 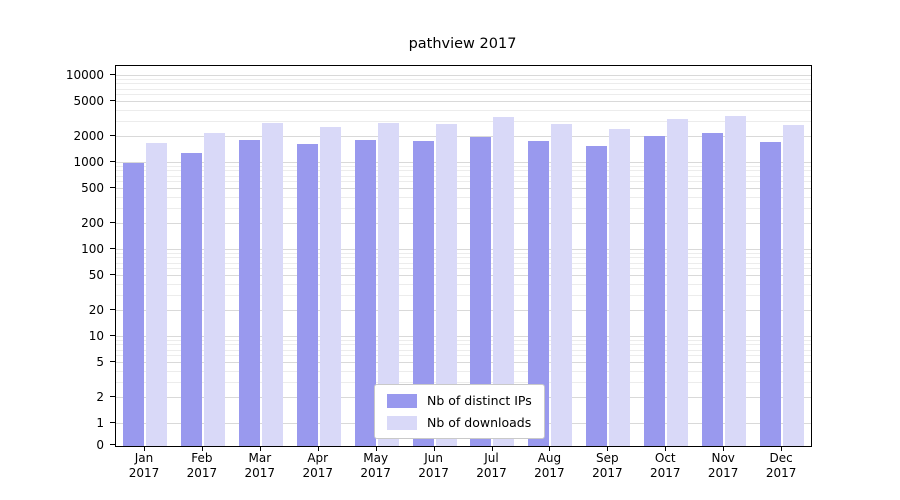 I want to click on legend-swatch-distinct-ips, so click(x=402, y=400).